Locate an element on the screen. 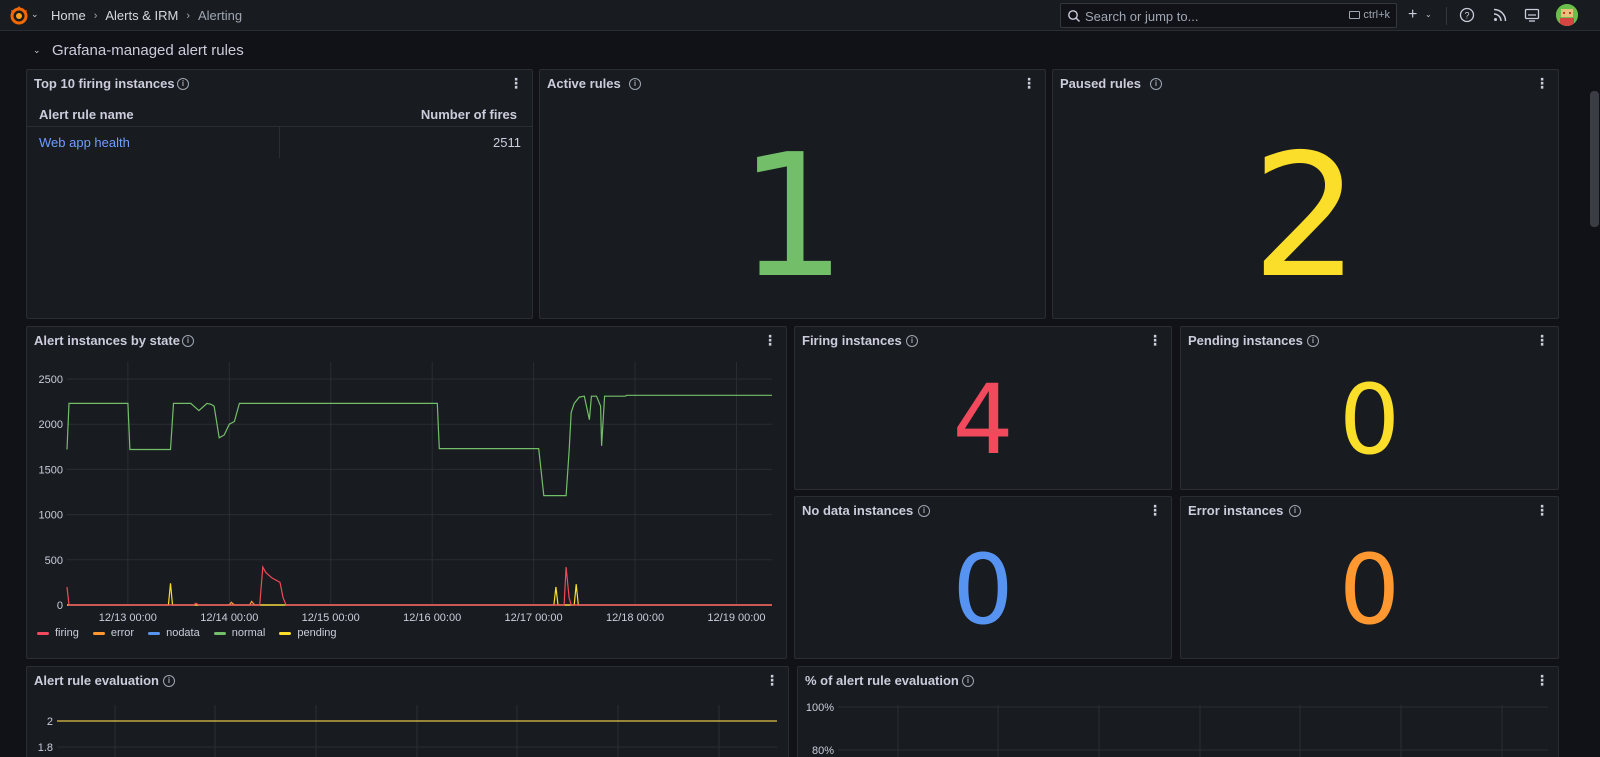 The height and width of the screenshot is (757, 1600). chart-legend: firing error nodata normal pending is located at coordinates (187, 633).